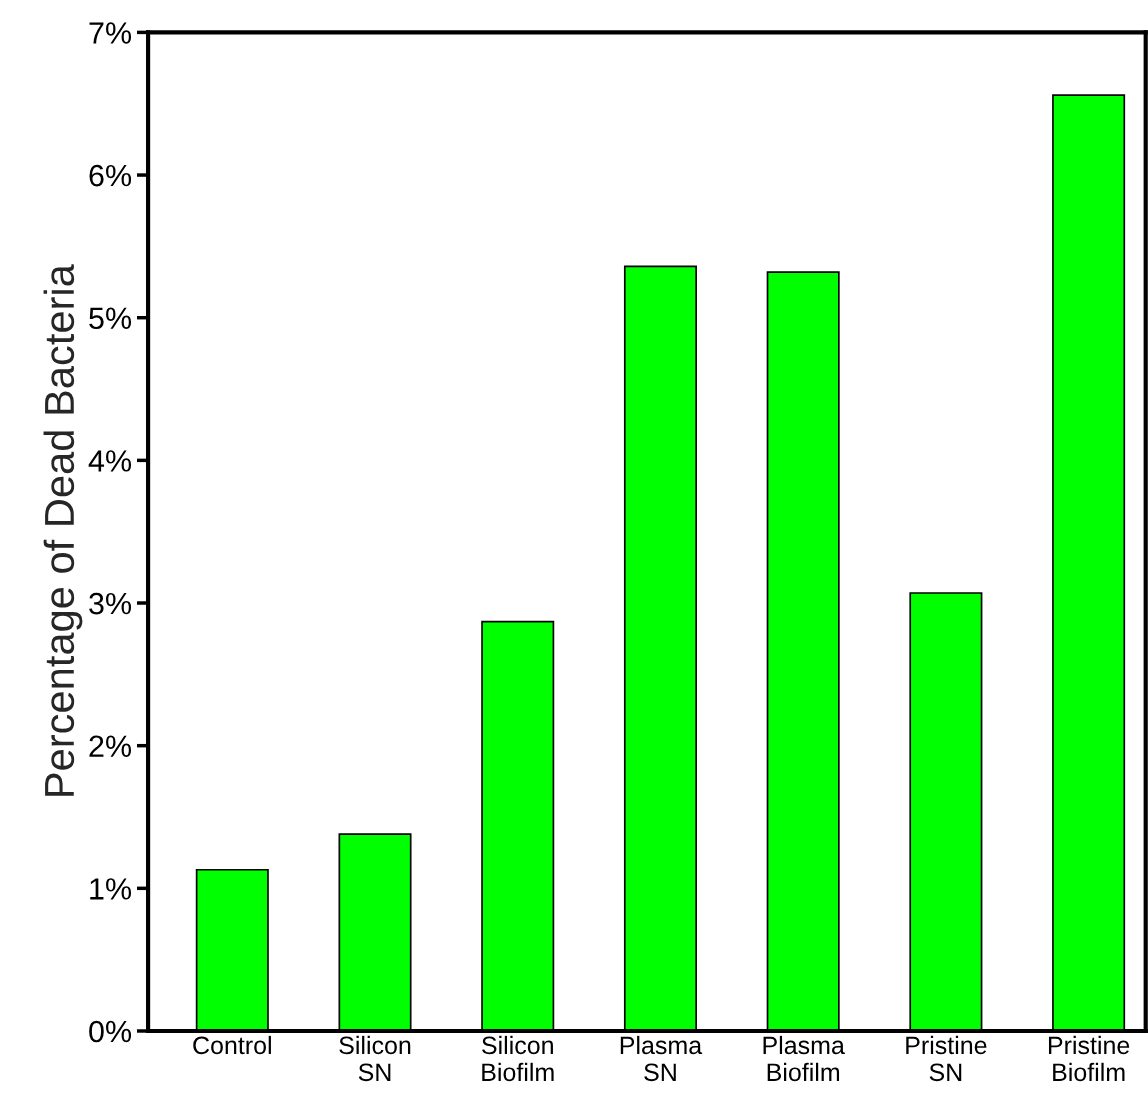  What do you see at coordinates (110, 461) in the screenshot?
I see `y-tick-label: 4%` at bounding box center [110, 461].